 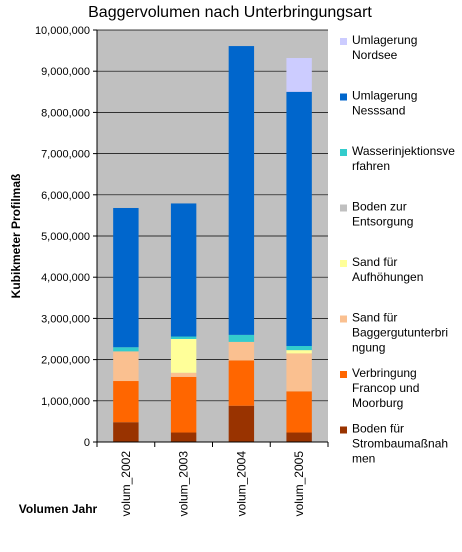 I want to click on y-tick-label: 2,000,000, so click(x=65, y=361).